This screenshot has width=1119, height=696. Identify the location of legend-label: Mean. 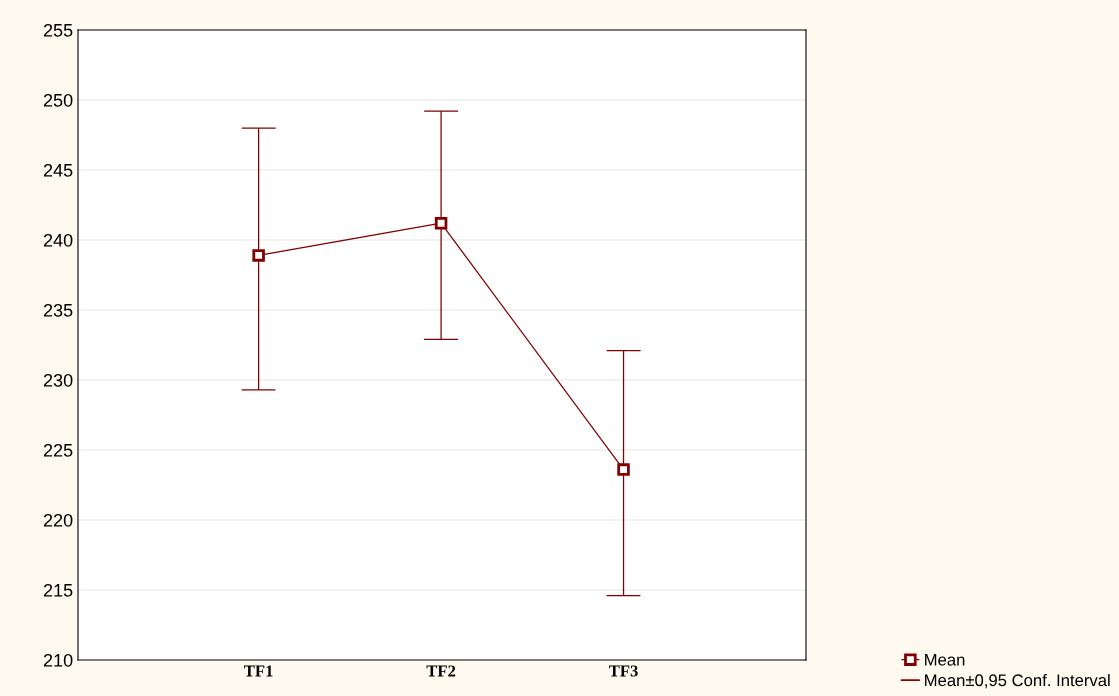
(945, 660).